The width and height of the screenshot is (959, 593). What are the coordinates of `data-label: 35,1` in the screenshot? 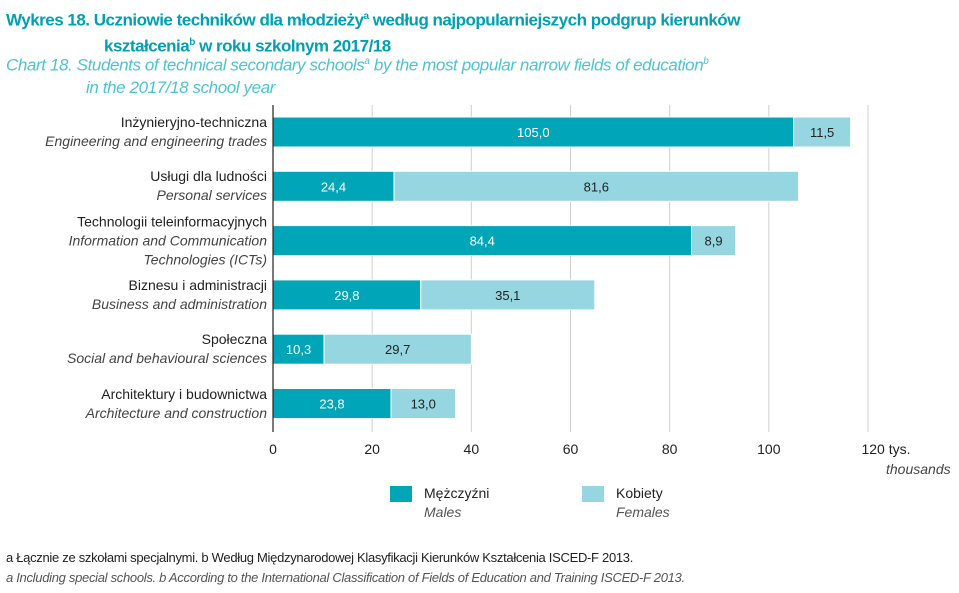 It's located at (507, 295).